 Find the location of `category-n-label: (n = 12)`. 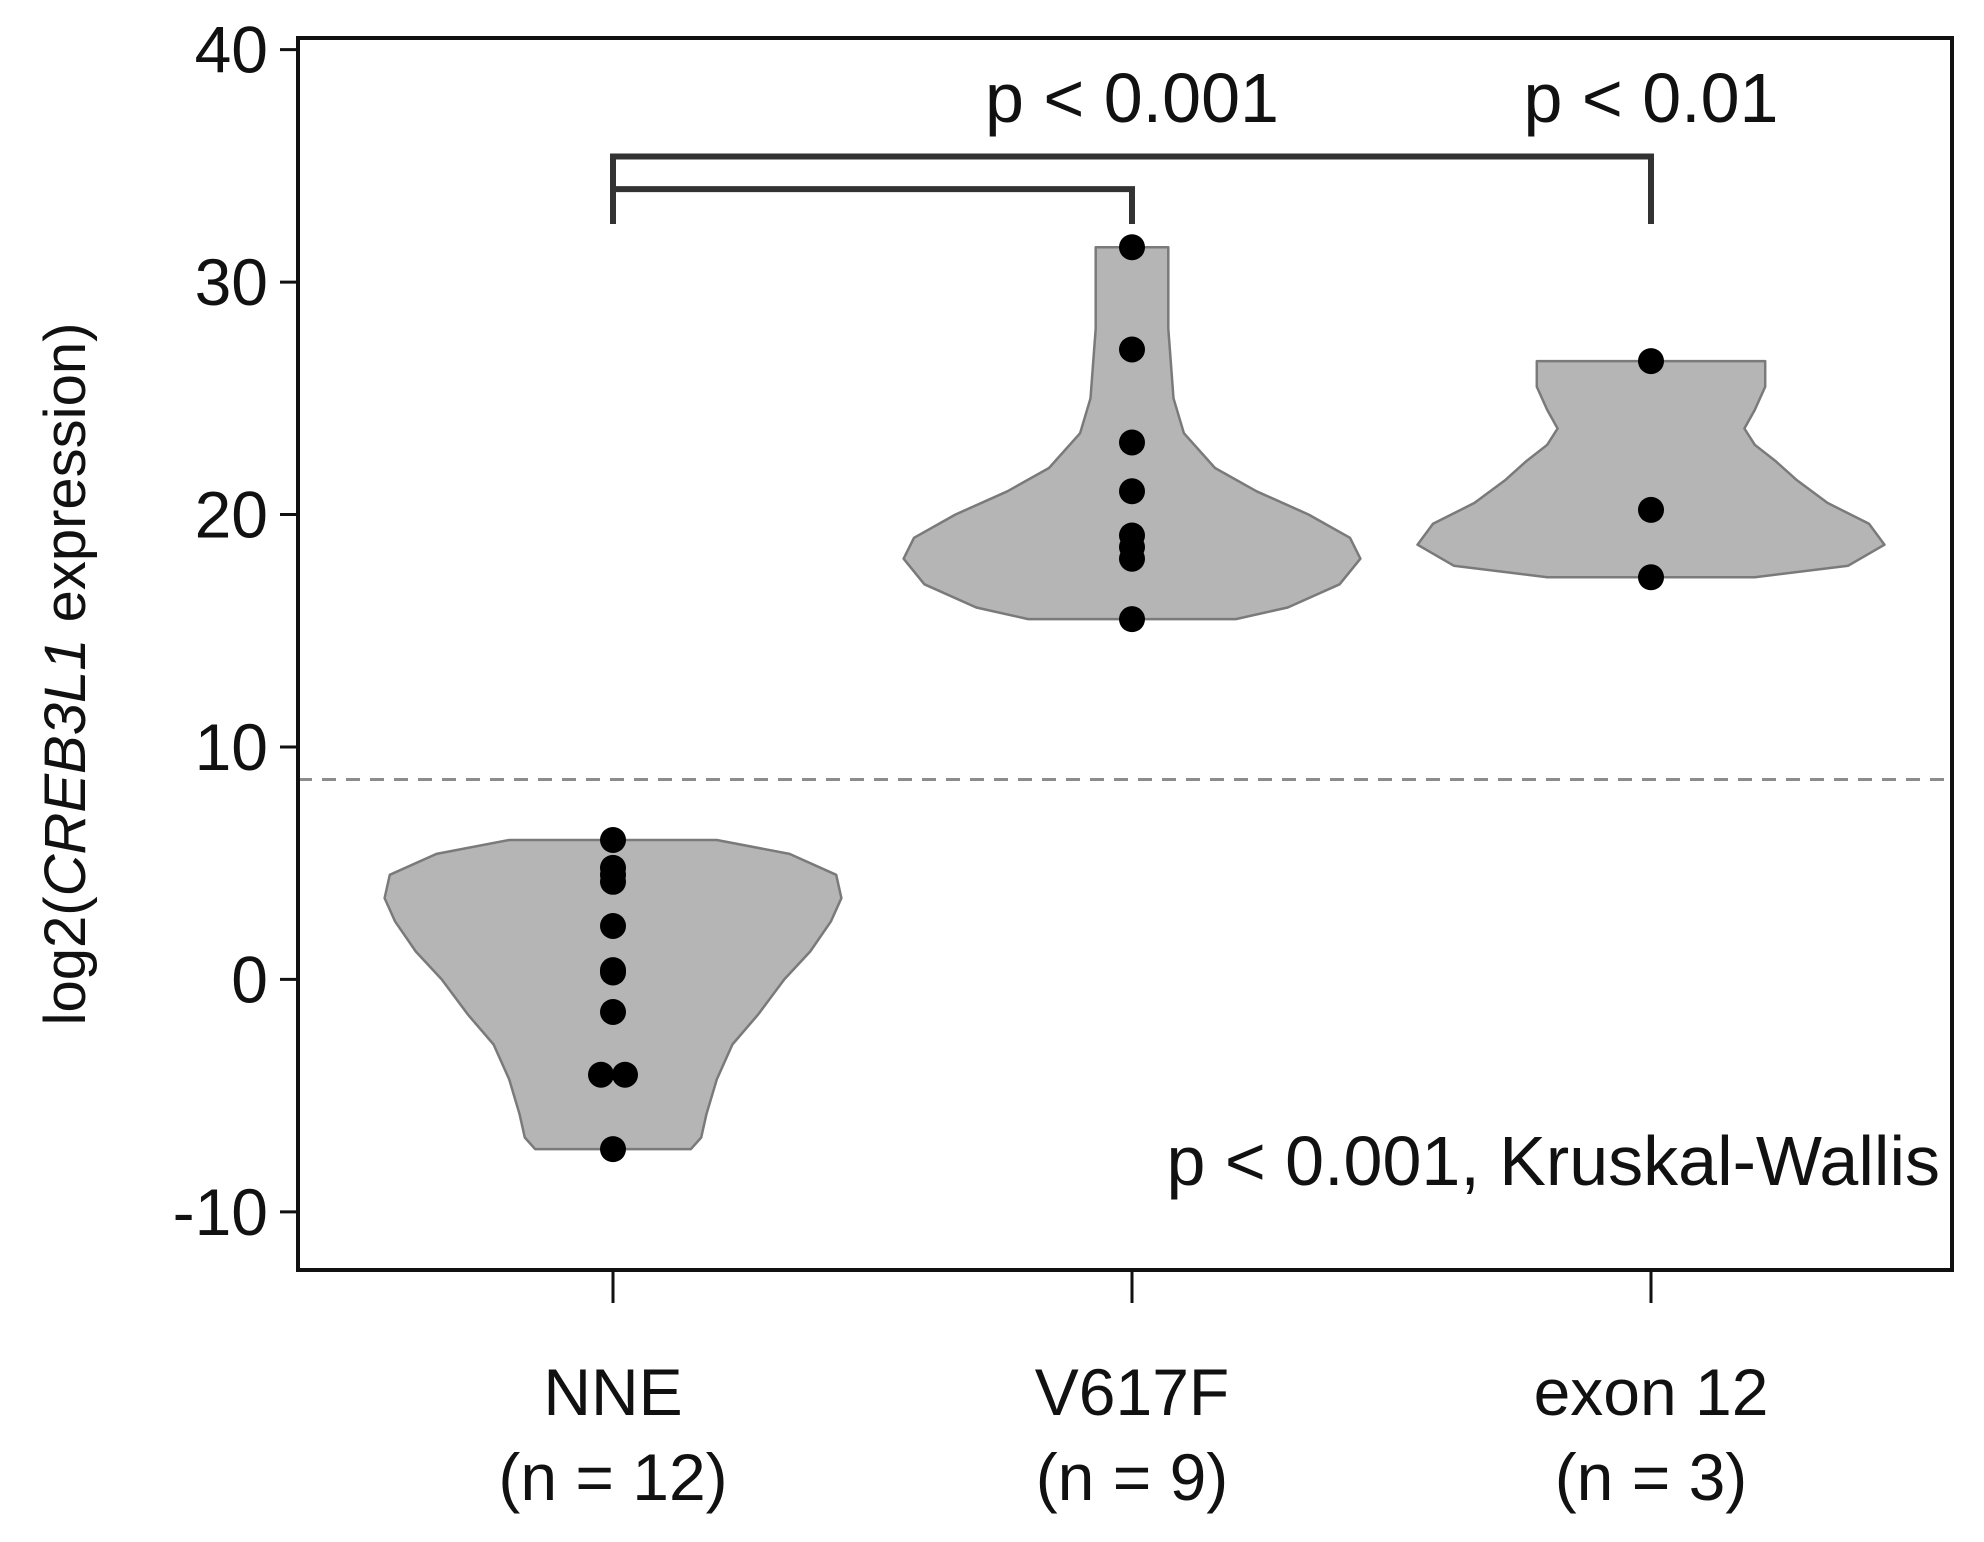

category-n-label: (n = 12) is located at coordinates (612, 1477).